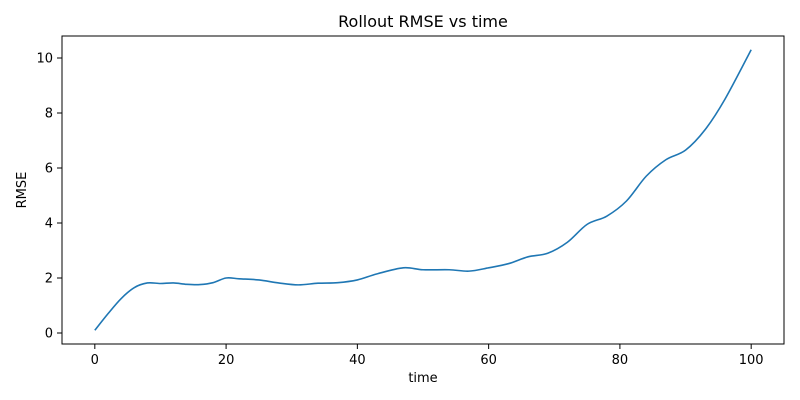 This screenshot has width=800, height=400. I want to click on x-tick-label: 20, so click(226, 360).